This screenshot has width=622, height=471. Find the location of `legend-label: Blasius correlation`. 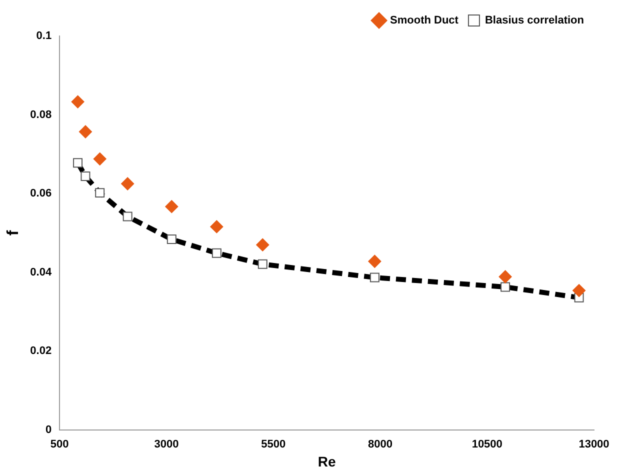

legend-label: Blasius correlation is located at coordinates (534, 20).